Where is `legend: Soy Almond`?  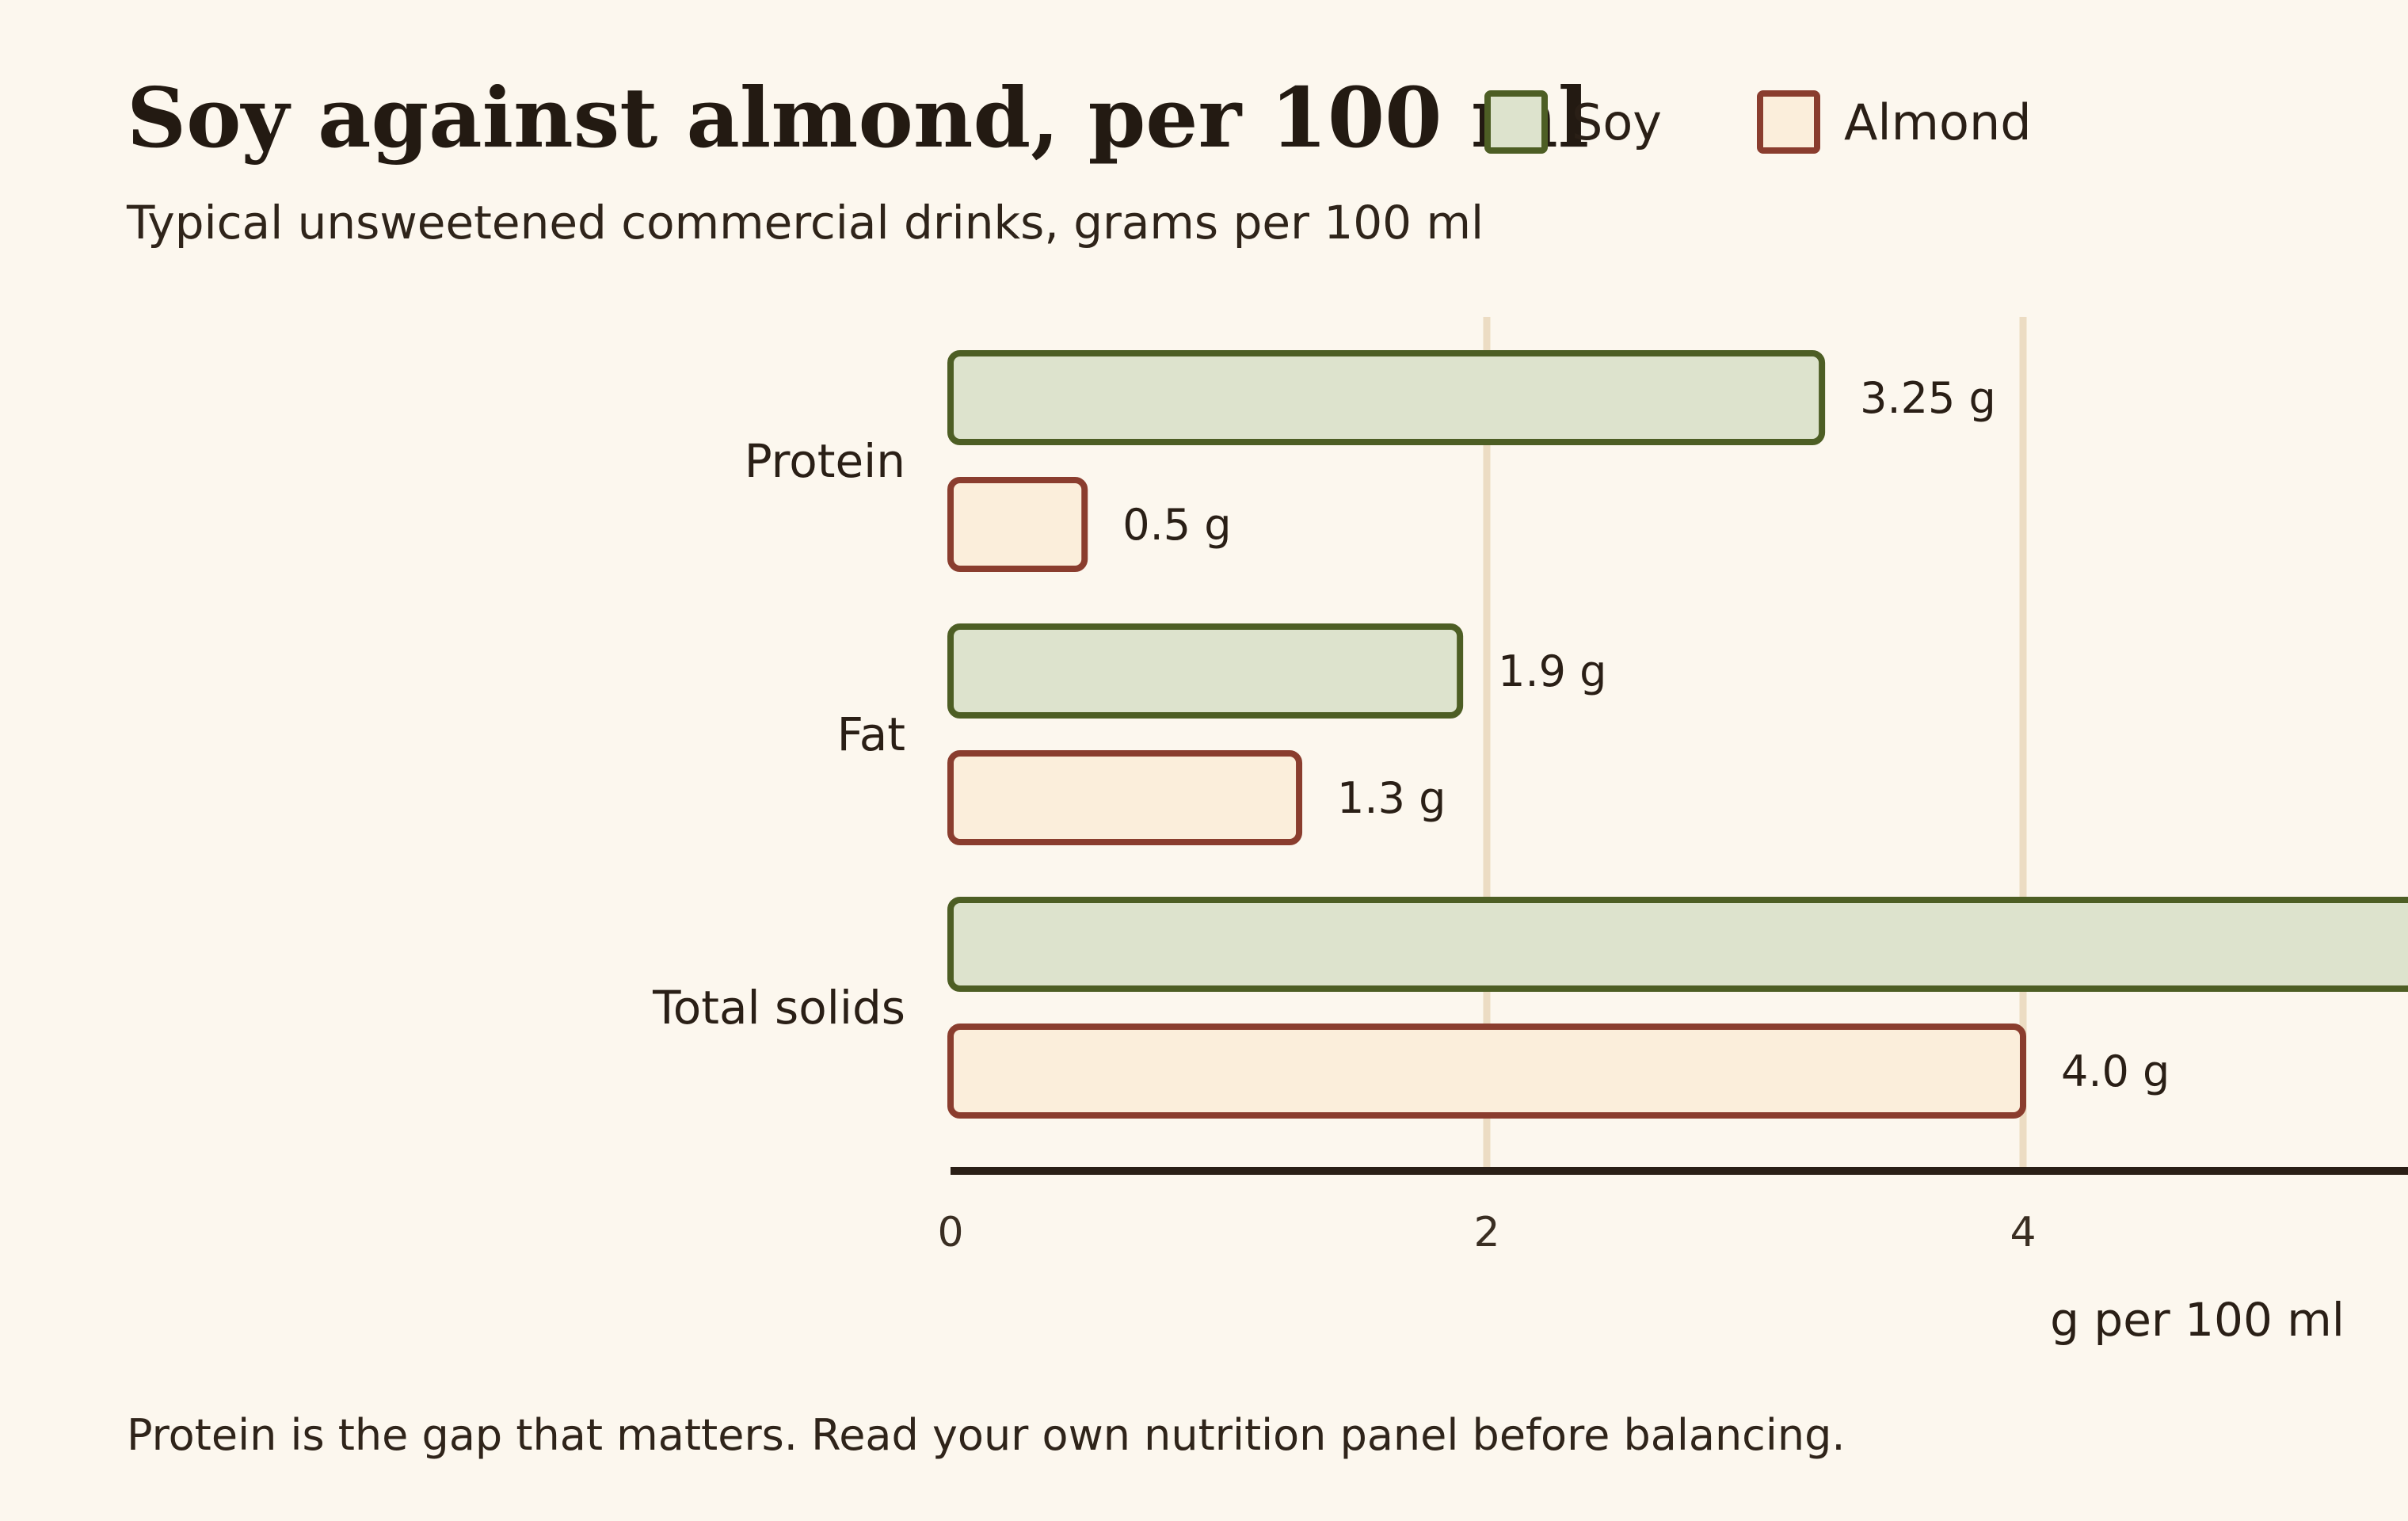 legend: Soy Almond is located at coordinates (1758, 122).